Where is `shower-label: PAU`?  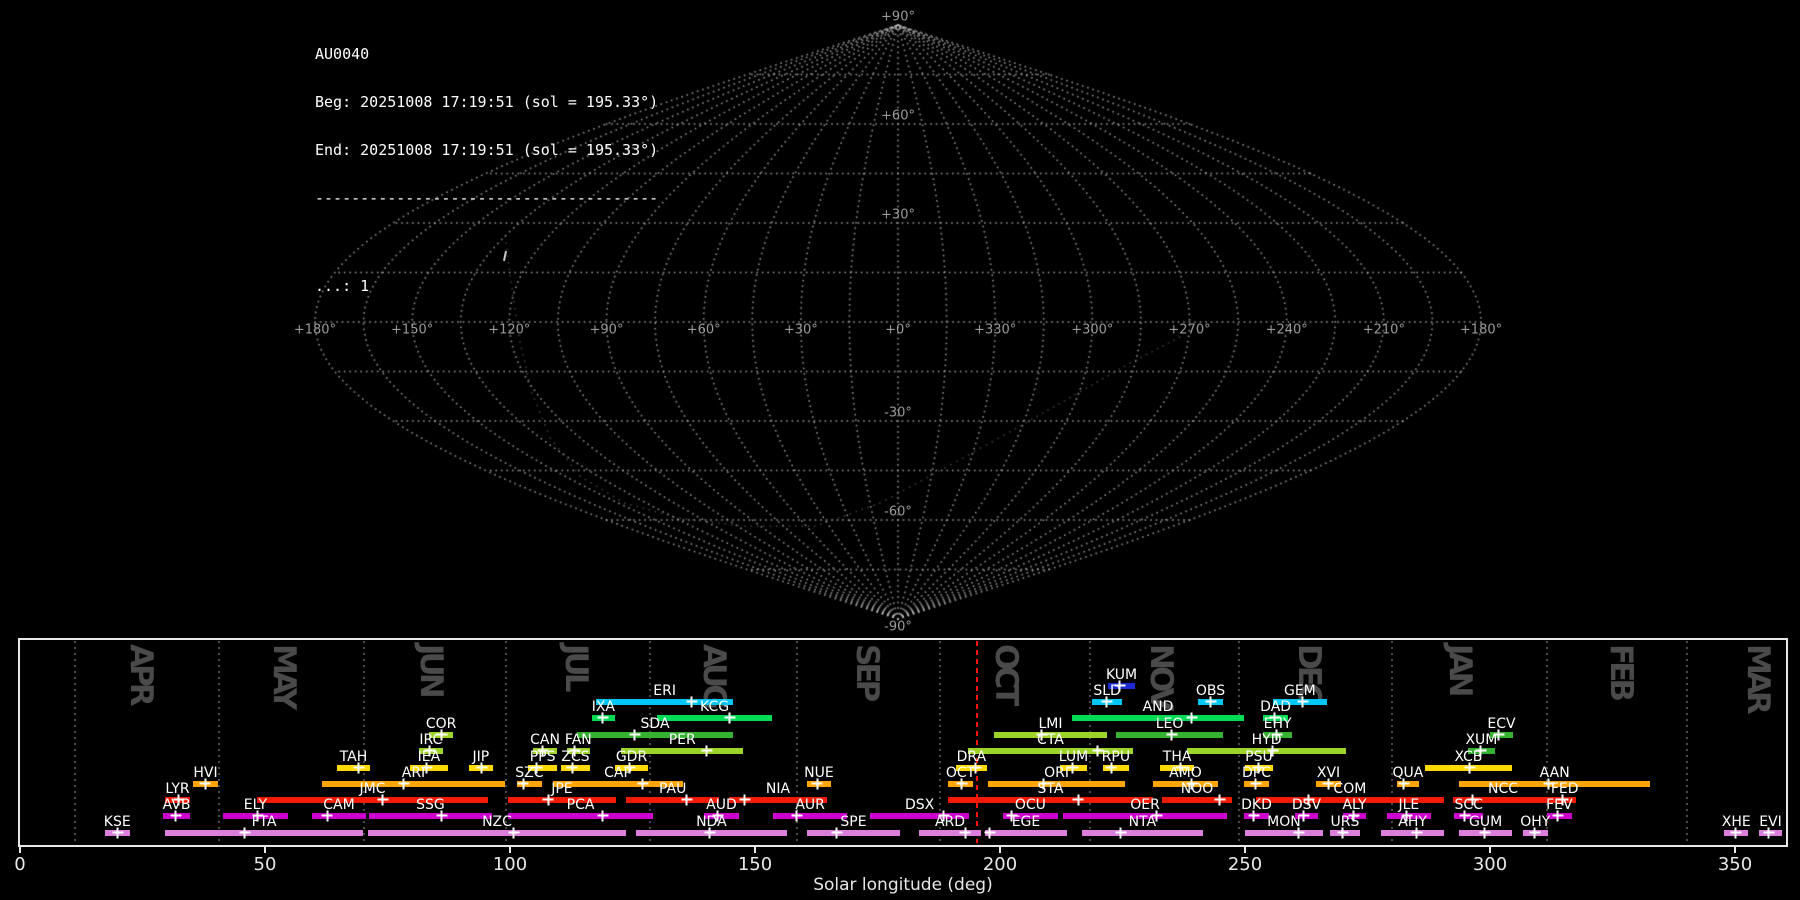
shower-label: PAU is located at coordinates (672, 789).